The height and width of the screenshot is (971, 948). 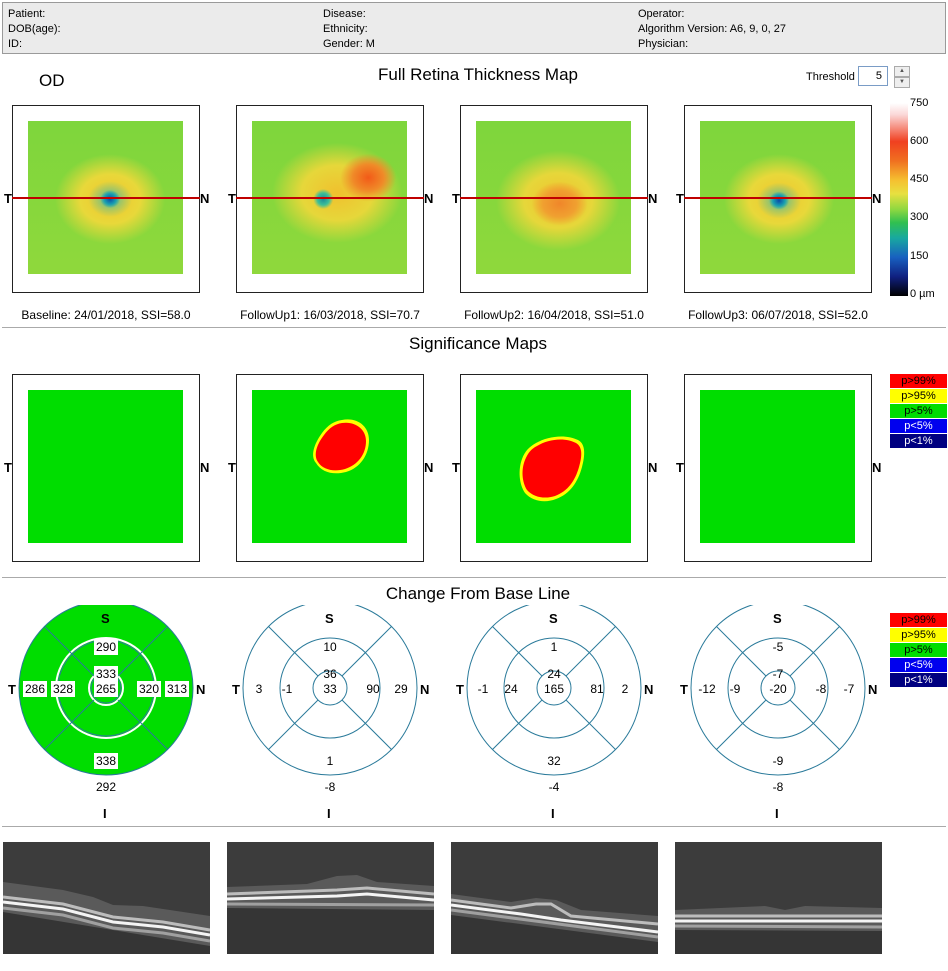 What do you see at coordinates (707, 689) in the screenshot?
I see `grid-value-outer-temporal: -12` at bounding box center [707, 689].